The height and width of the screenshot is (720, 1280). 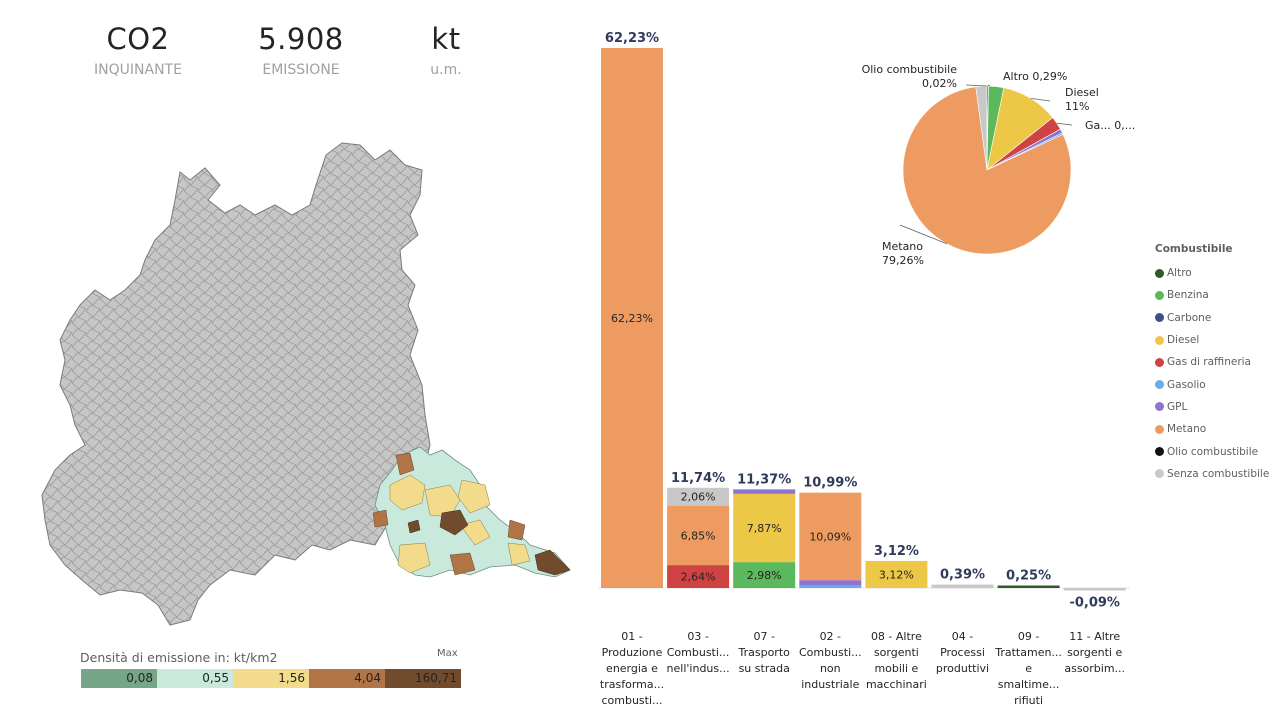 I want to click on legend-label: Gasolio, so click(x=1186, y=384).